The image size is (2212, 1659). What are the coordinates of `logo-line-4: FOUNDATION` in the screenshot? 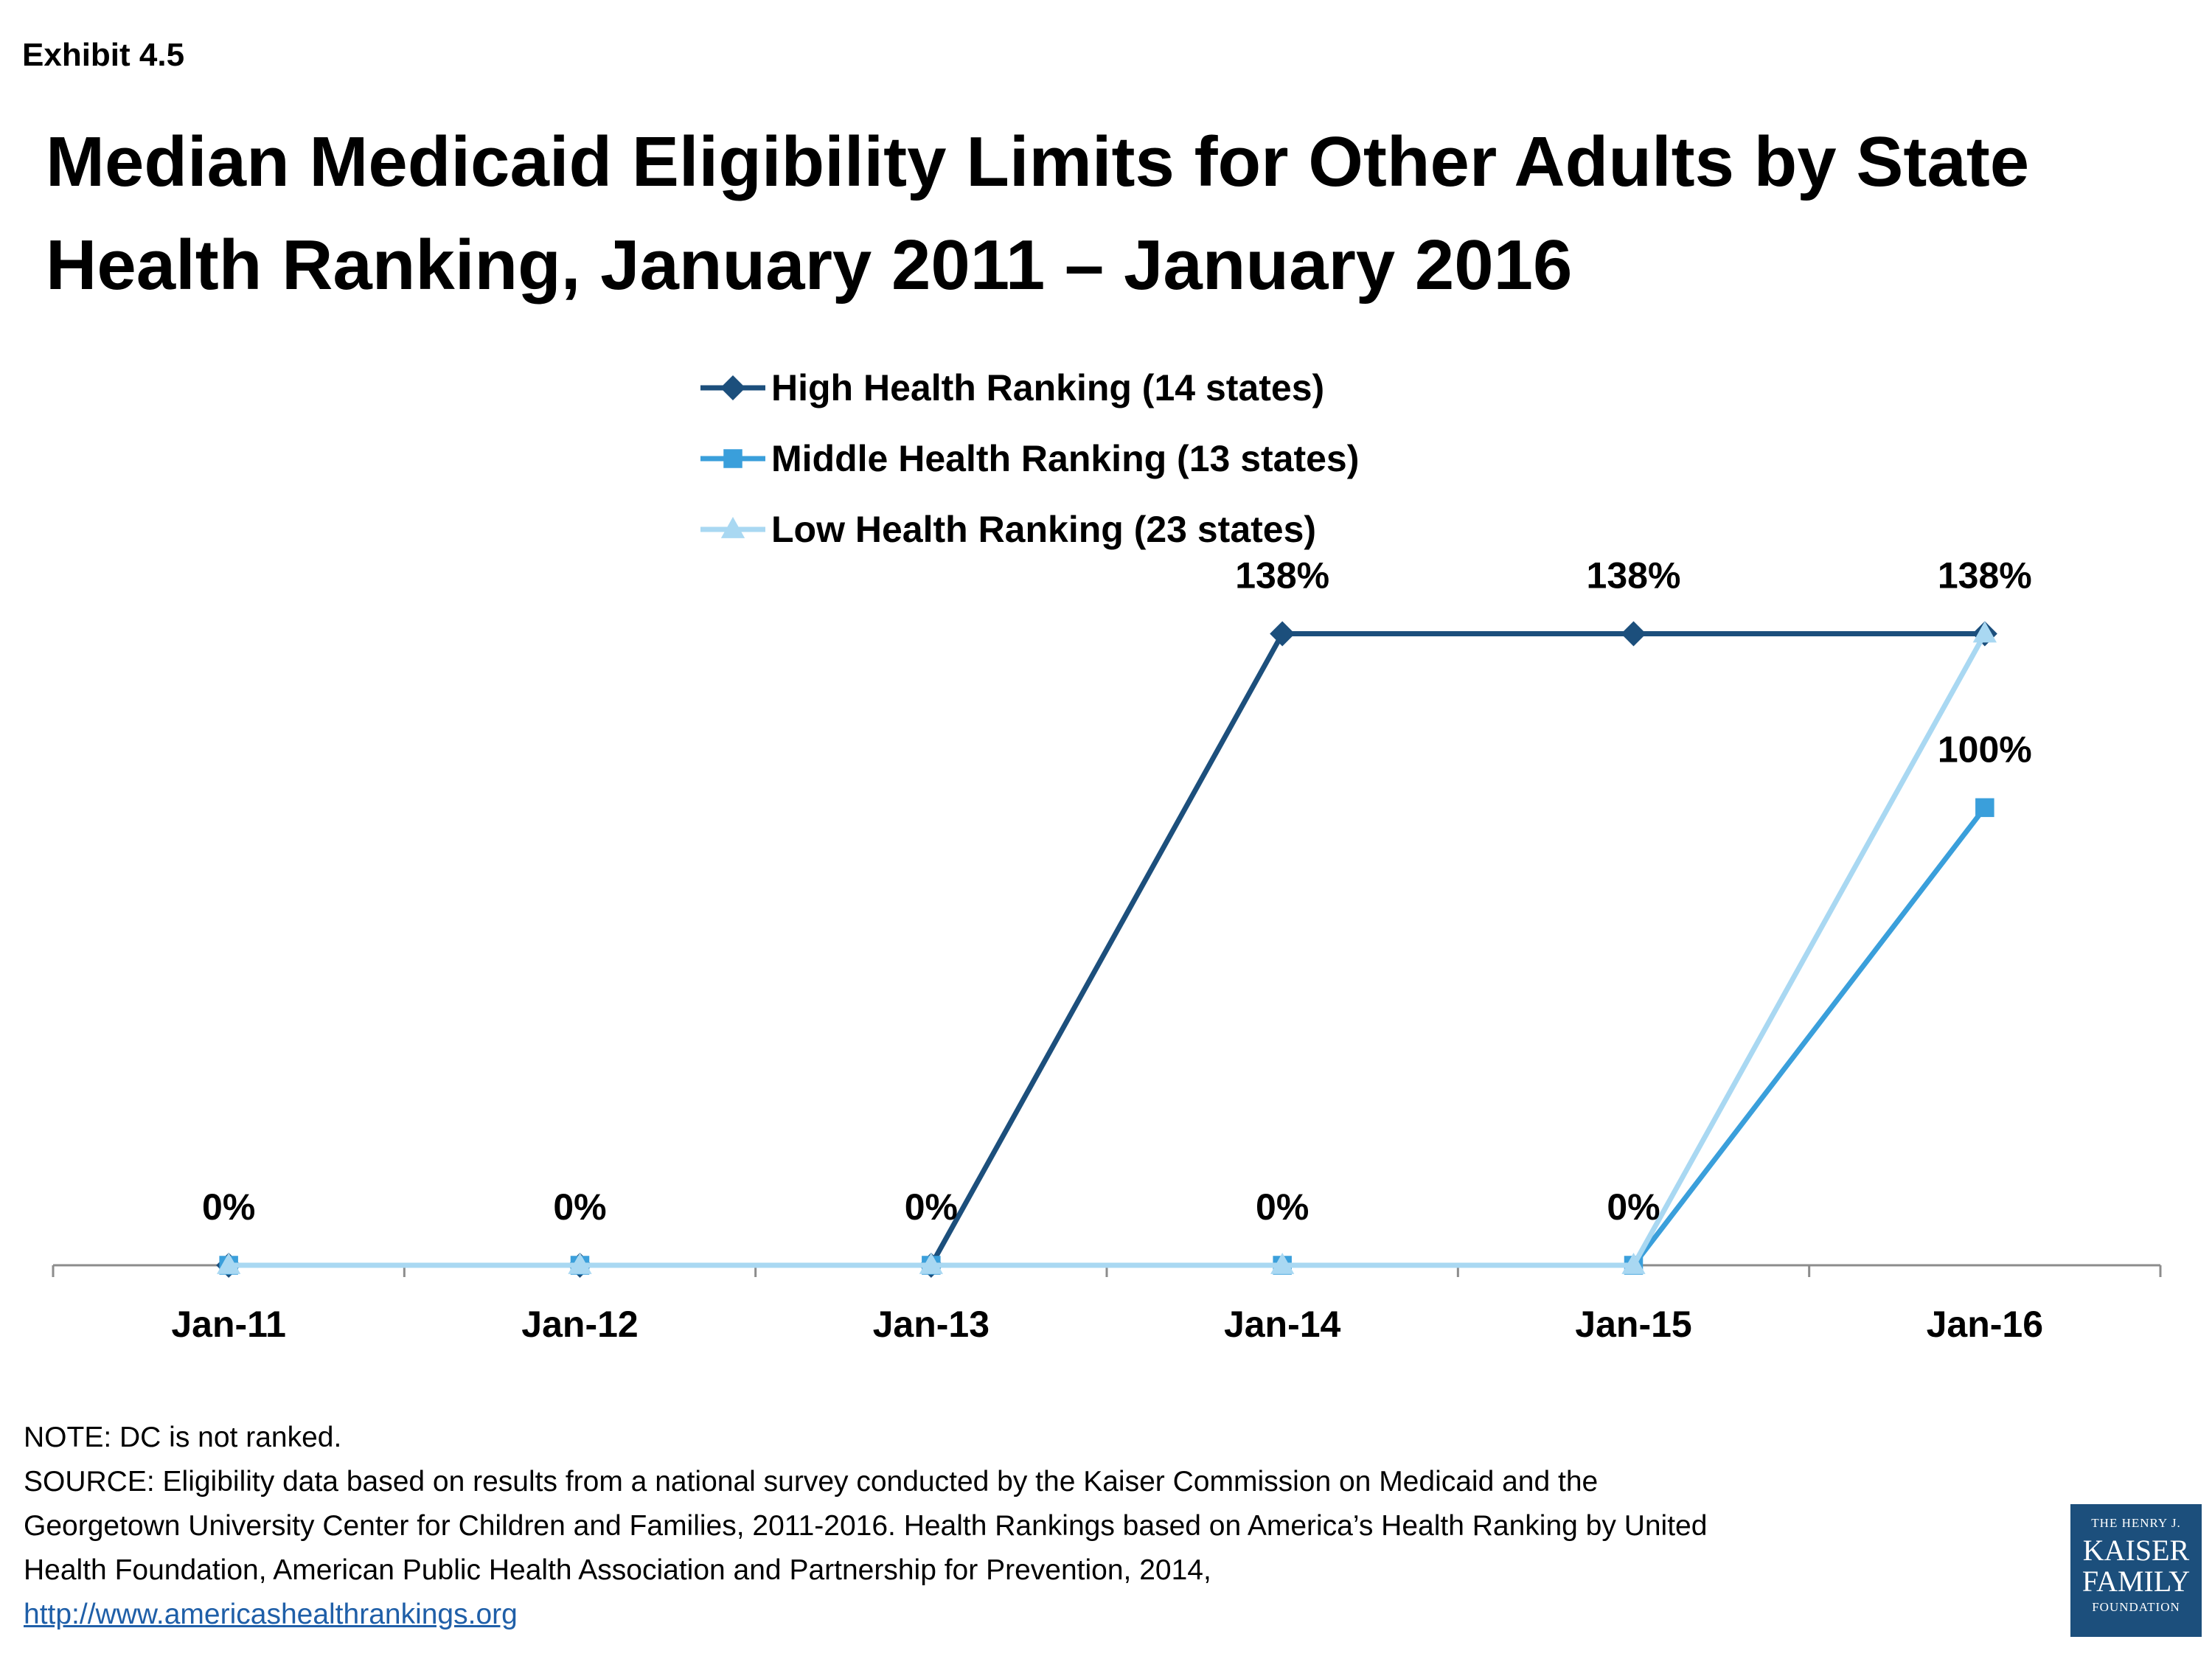 It's located at (2136, 1607).